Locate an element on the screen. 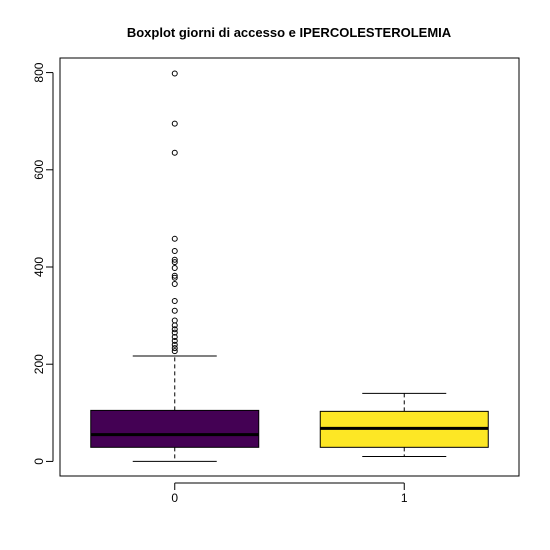  y-tick-label: 600 is located at coordinates (39, 169).